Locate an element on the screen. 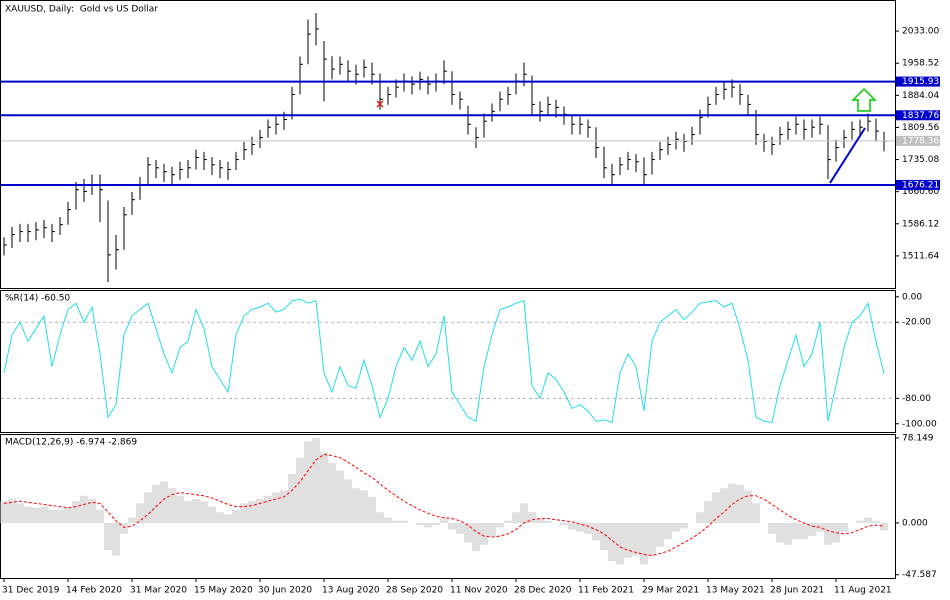  x-tick-label: 15 May 2020 is located at coordinates (223, 591).